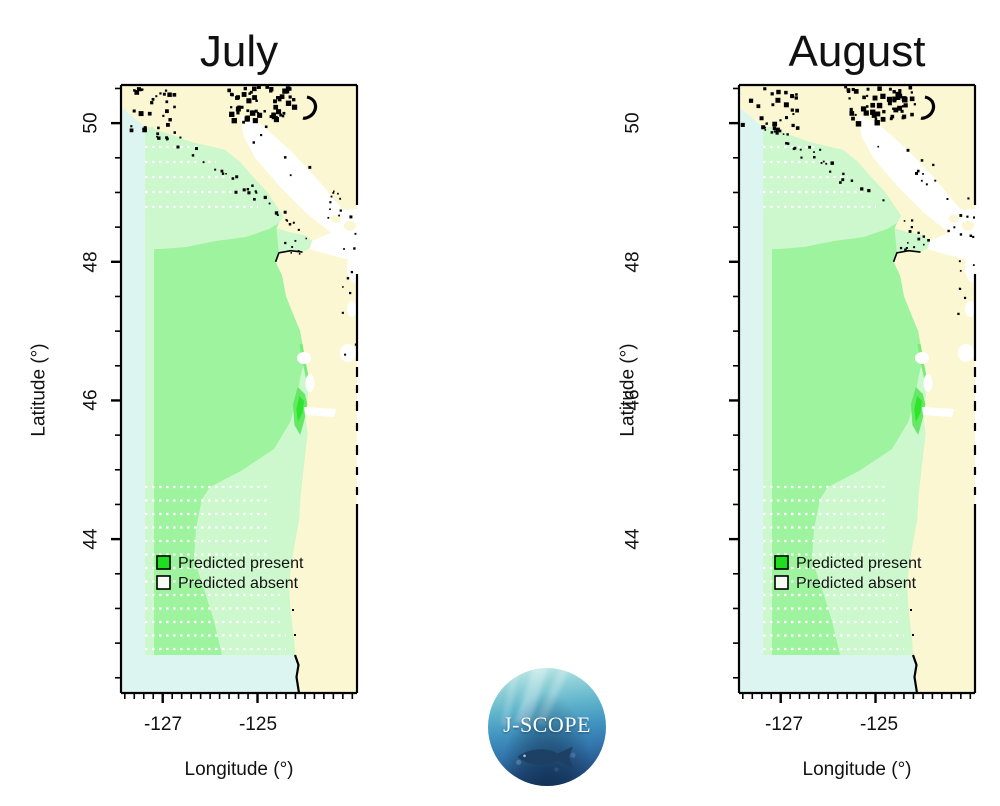  What do you see at coordinates (547, 724) in the screenshot?
I see `jscope-logo-text: J-SCOPE` at bounding box center [547, 724].